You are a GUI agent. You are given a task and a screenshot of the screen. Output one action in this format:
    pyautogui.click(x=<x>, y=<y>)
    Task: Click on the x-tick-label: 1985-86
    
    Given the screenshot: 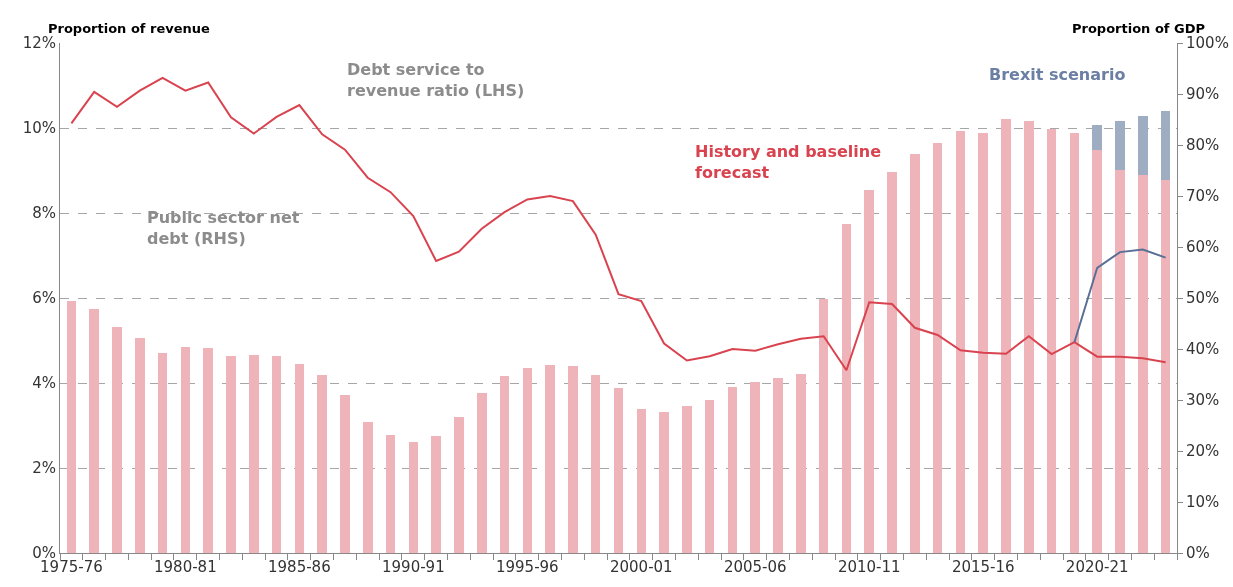 What is the action you would take?
    pyautogui.click(x=299, y=567)
    